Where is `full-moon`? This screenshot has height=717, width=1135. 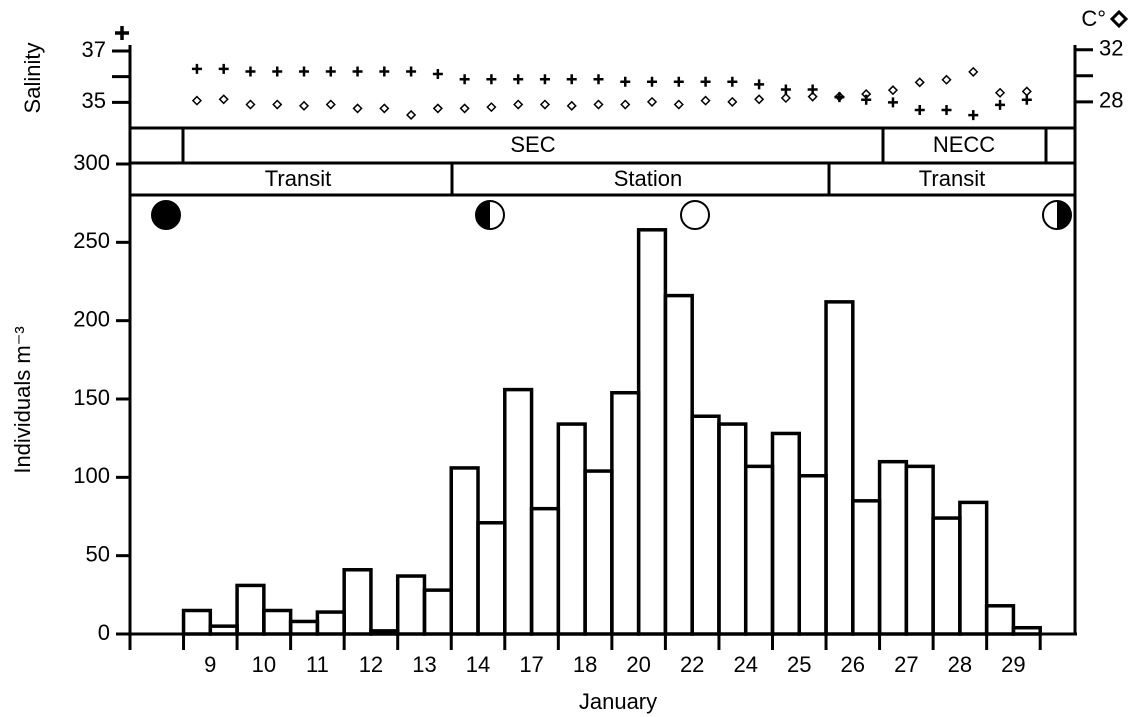
full-moon is located at coordinates (695, 215).